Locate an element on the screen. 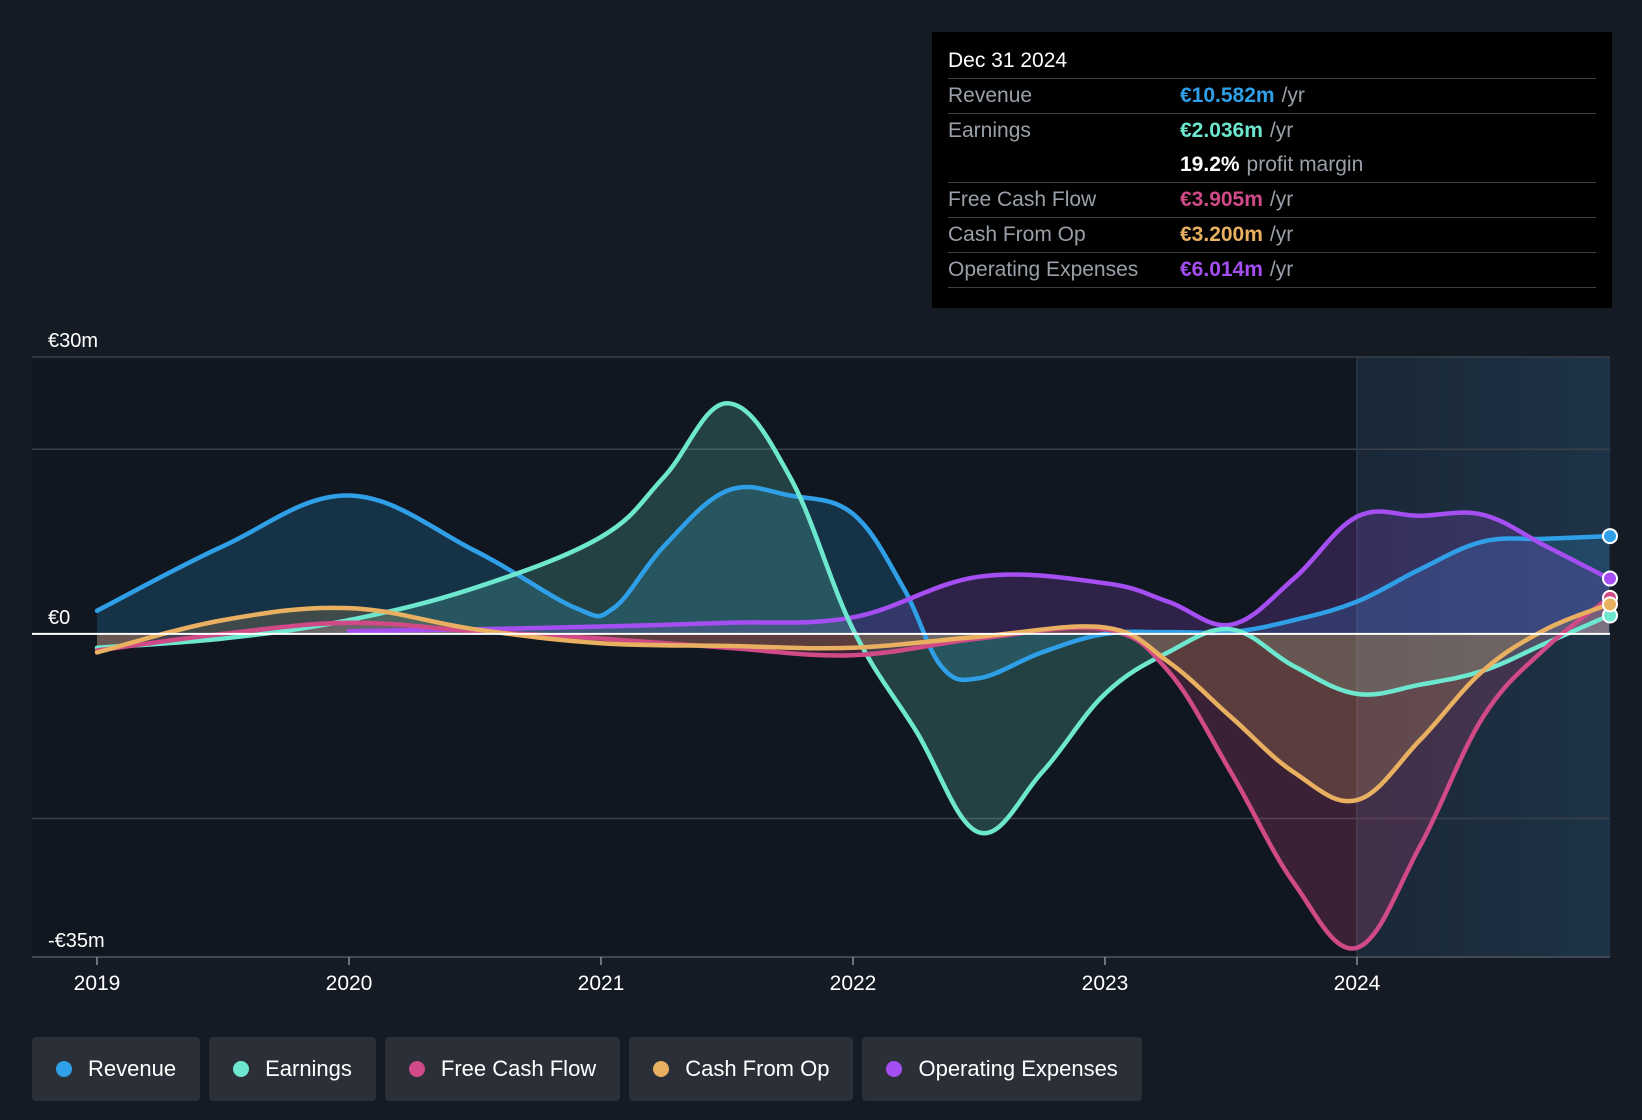 The width and height of the screenshot is (1642, 1120). forecast-region is located at coordinates (1483, 657).